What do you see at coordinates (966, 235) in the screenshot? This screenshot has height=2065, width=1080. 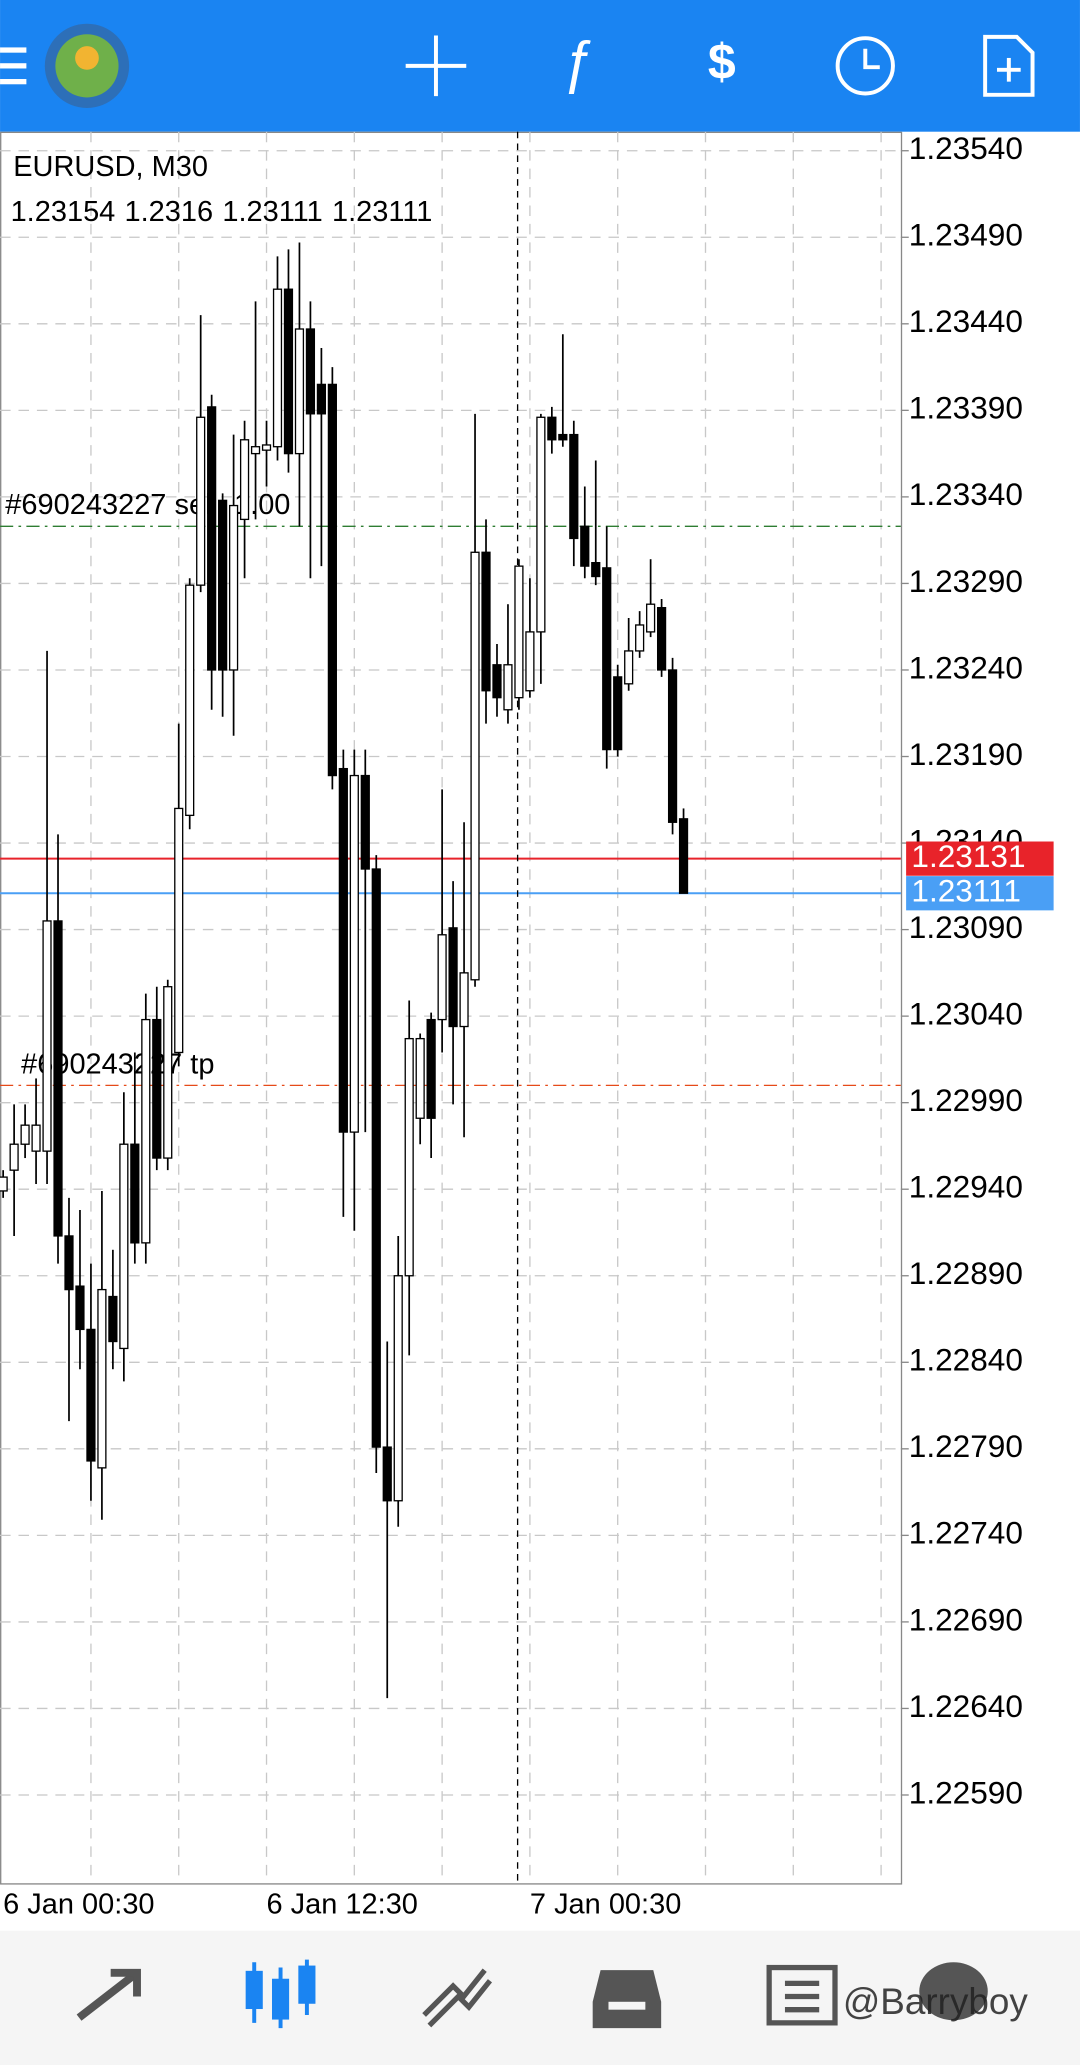 I see `y-tick-label: 1.23490` at bounding box center [966, 235].